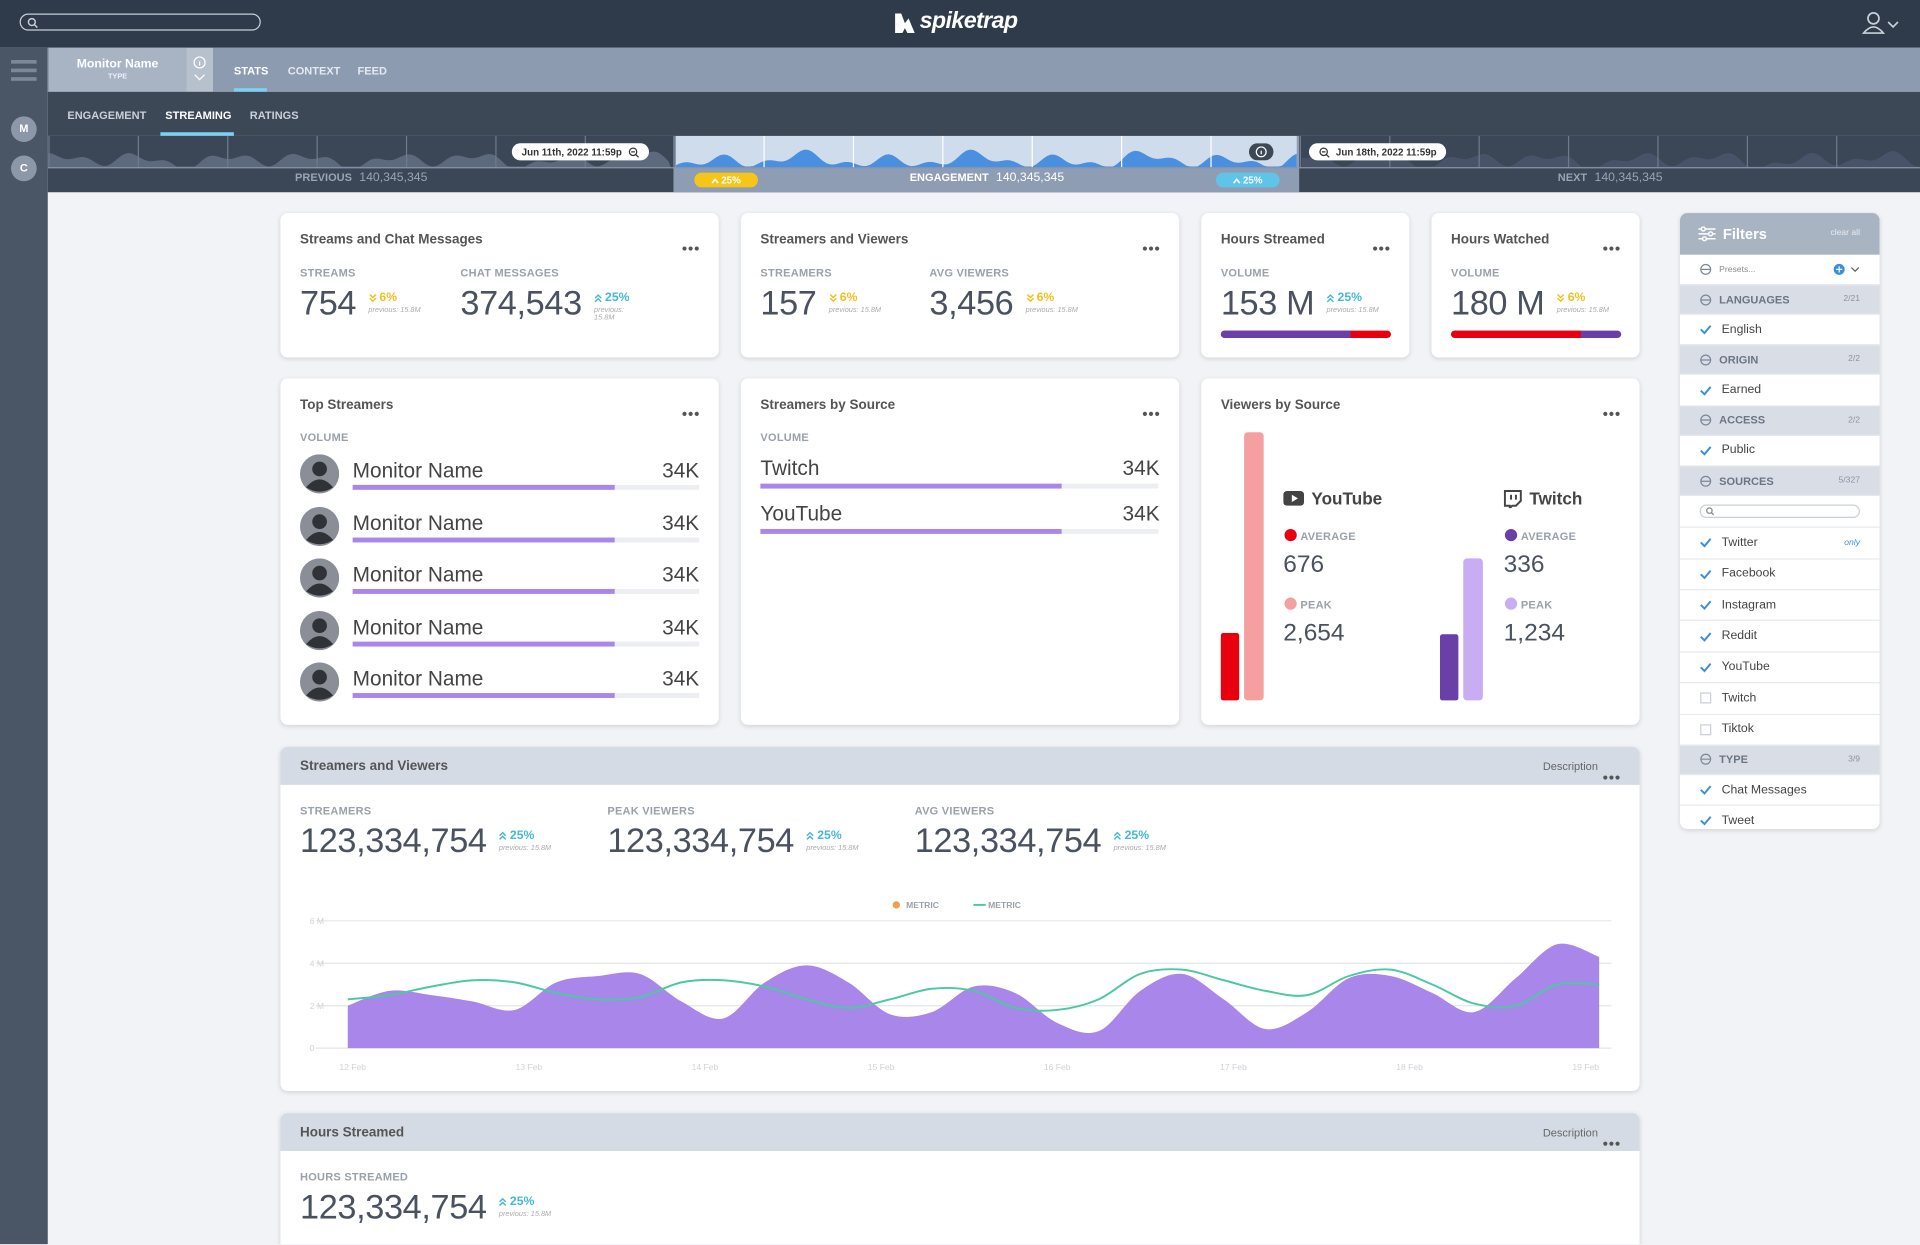 This screenshot has height=1245, width=1920. What do you see at coordinates (24, 71) in the screenshot?
I see `hamburger` at bounding box center [24, 71].